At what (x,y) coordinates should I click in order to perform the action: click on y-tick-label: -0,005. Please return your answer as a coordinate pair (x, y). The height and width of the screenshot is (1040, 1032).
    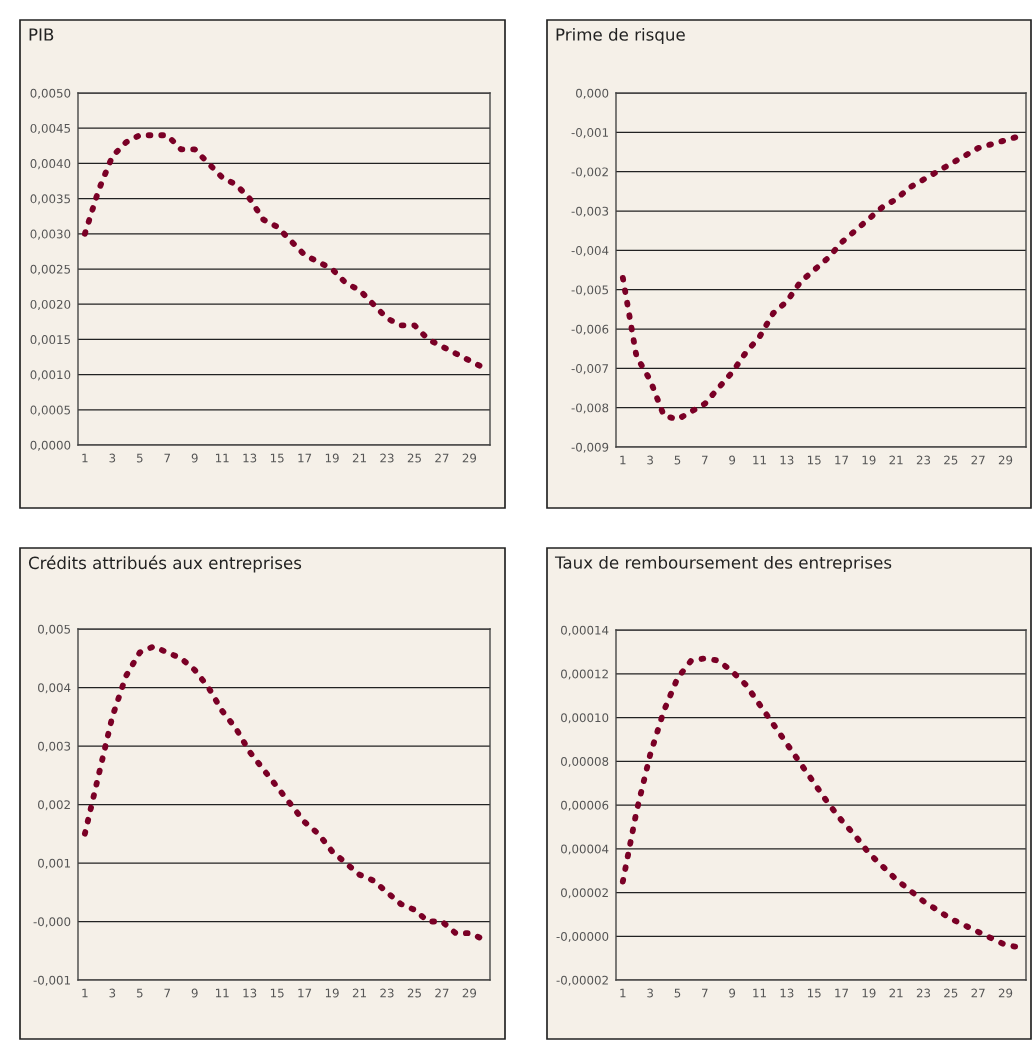
    Looking at the image, I should click on (590, 290).